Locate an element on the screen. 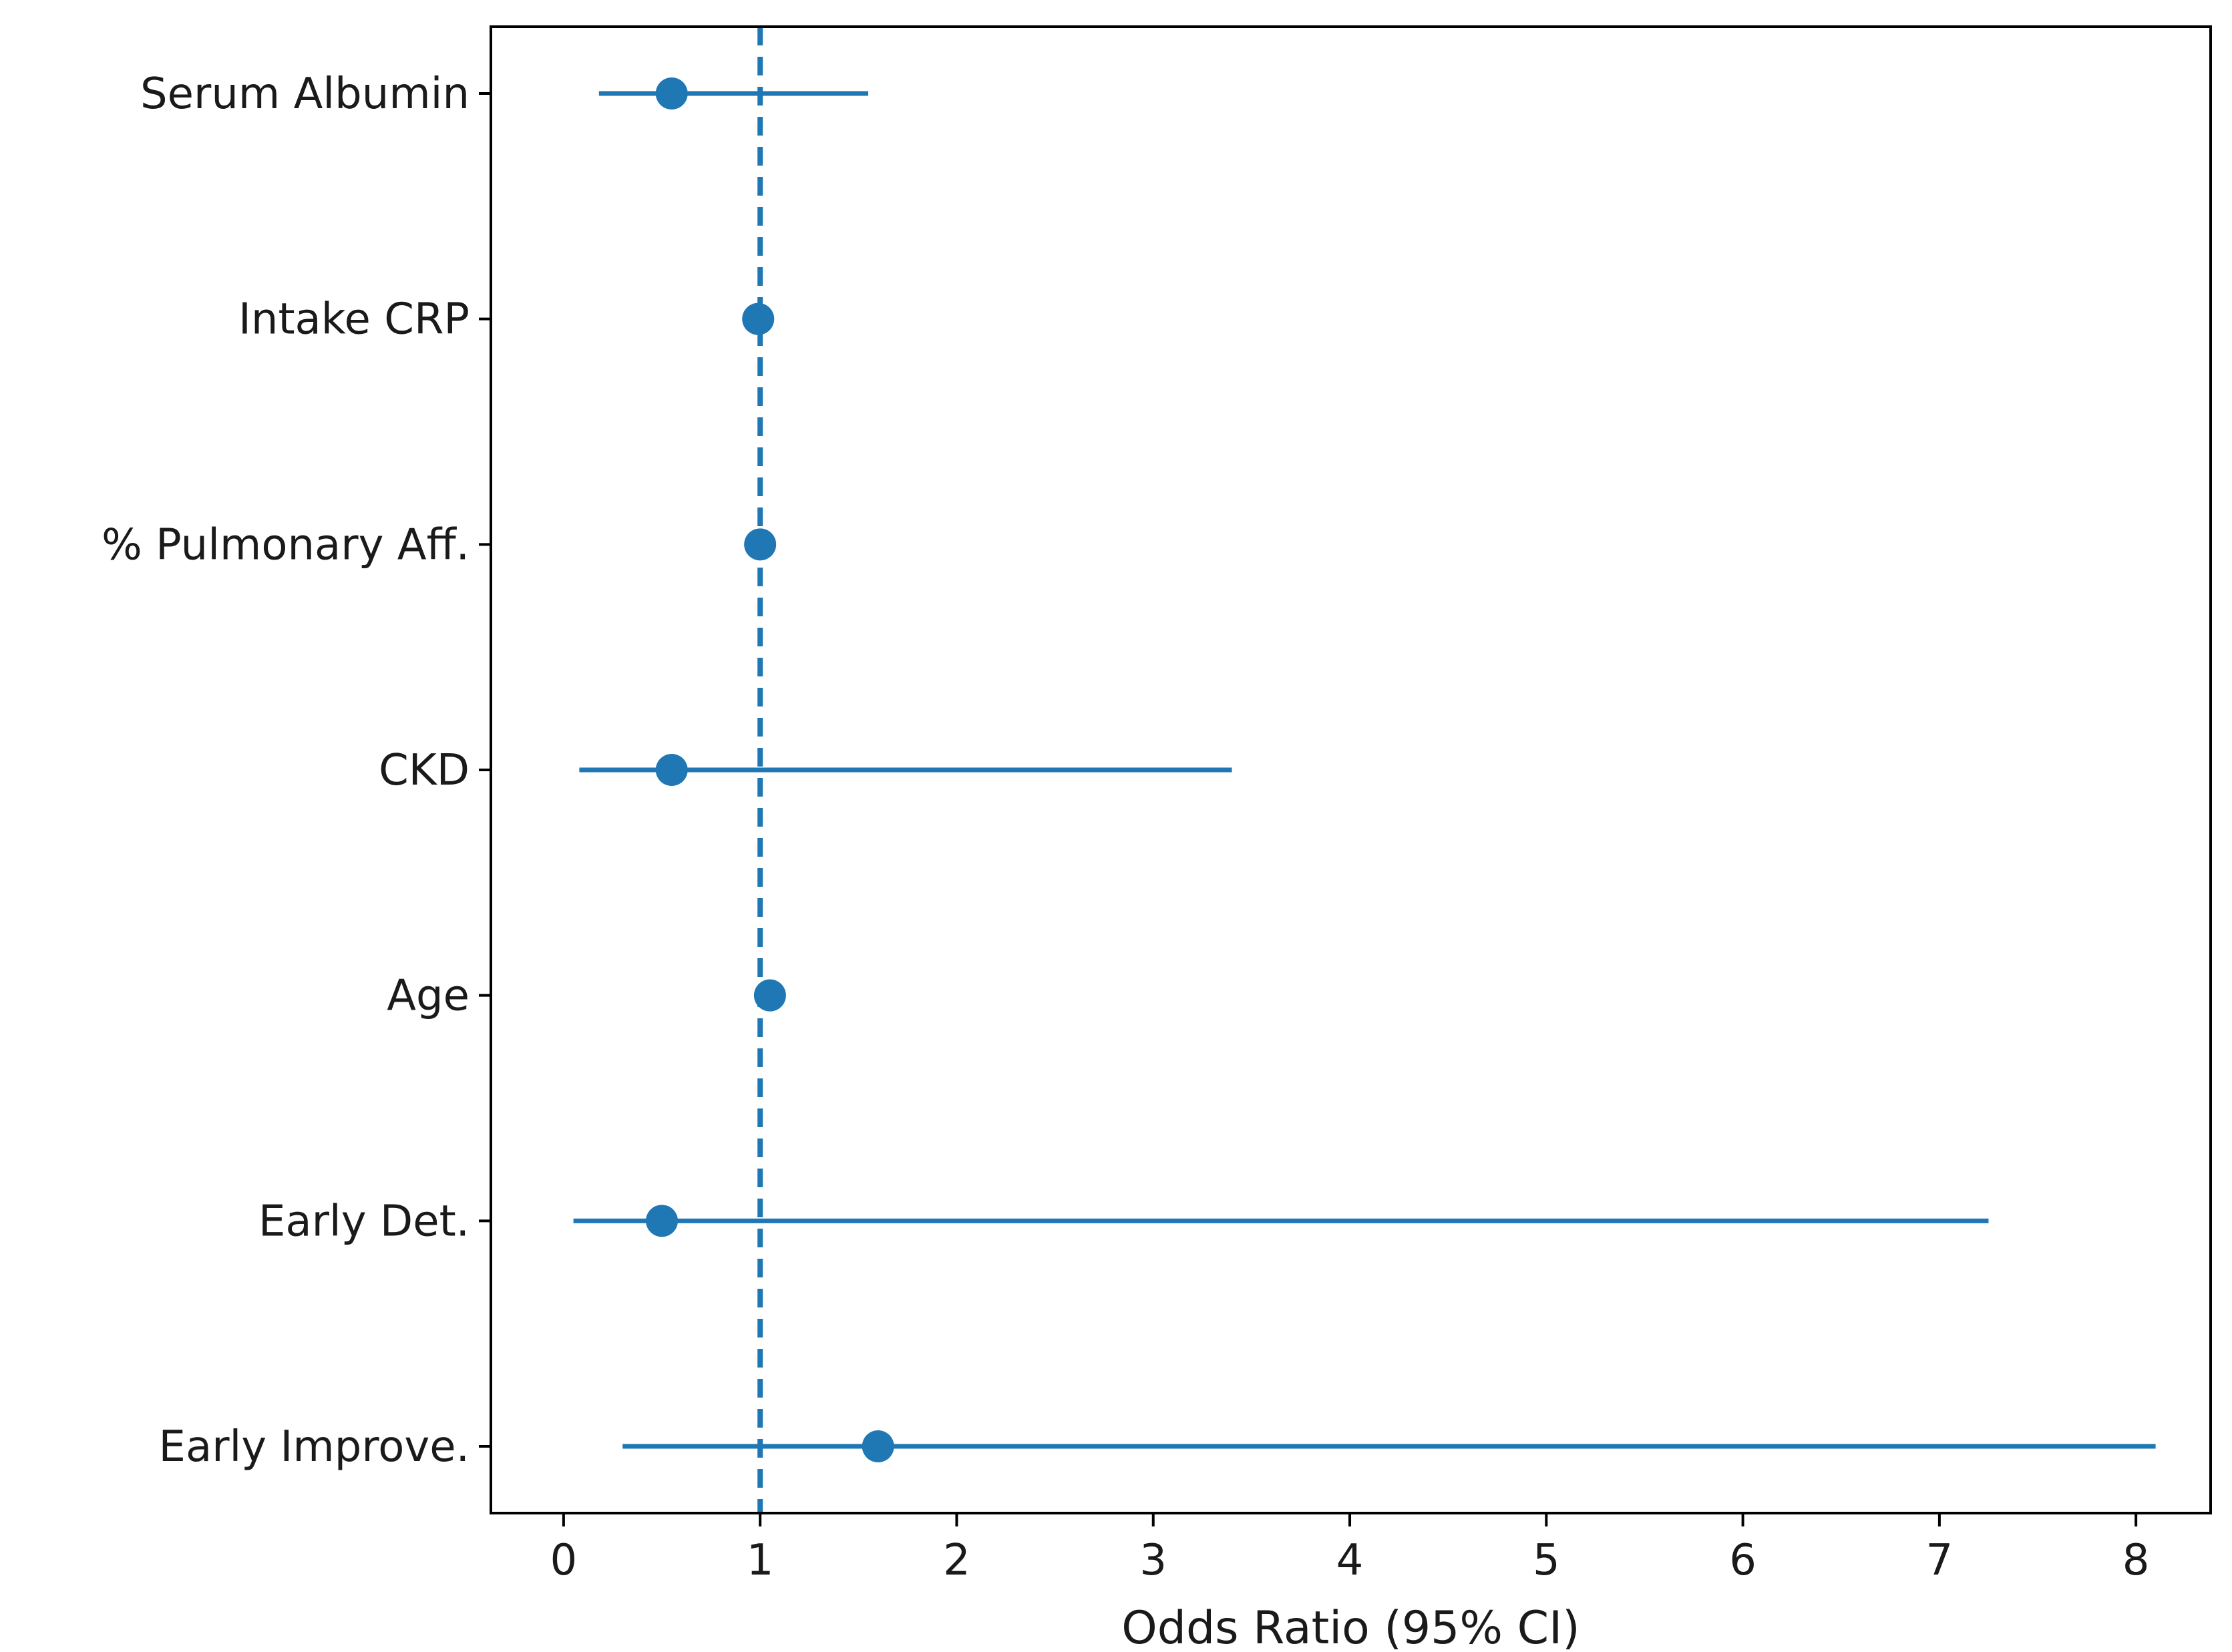 This screenshot has width=2232, height=1652. x-tick-label: 4 is located at coordinates (1350, 1561).